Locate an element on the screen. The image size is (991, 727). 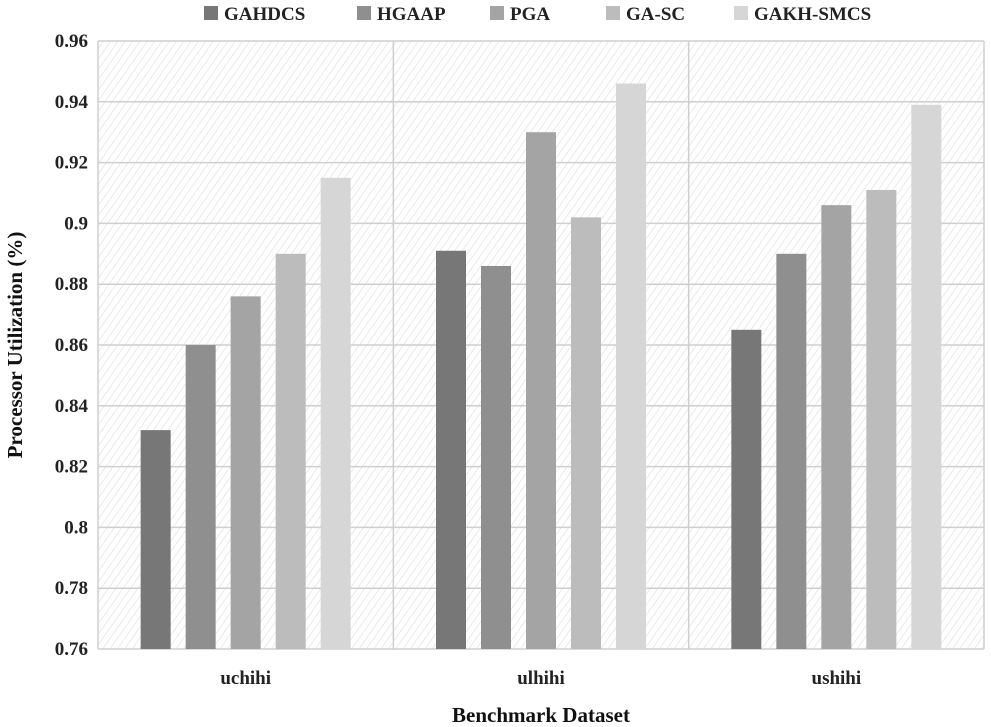
bar-gahdcs-ulhihi is located at coordinates (451, 449).